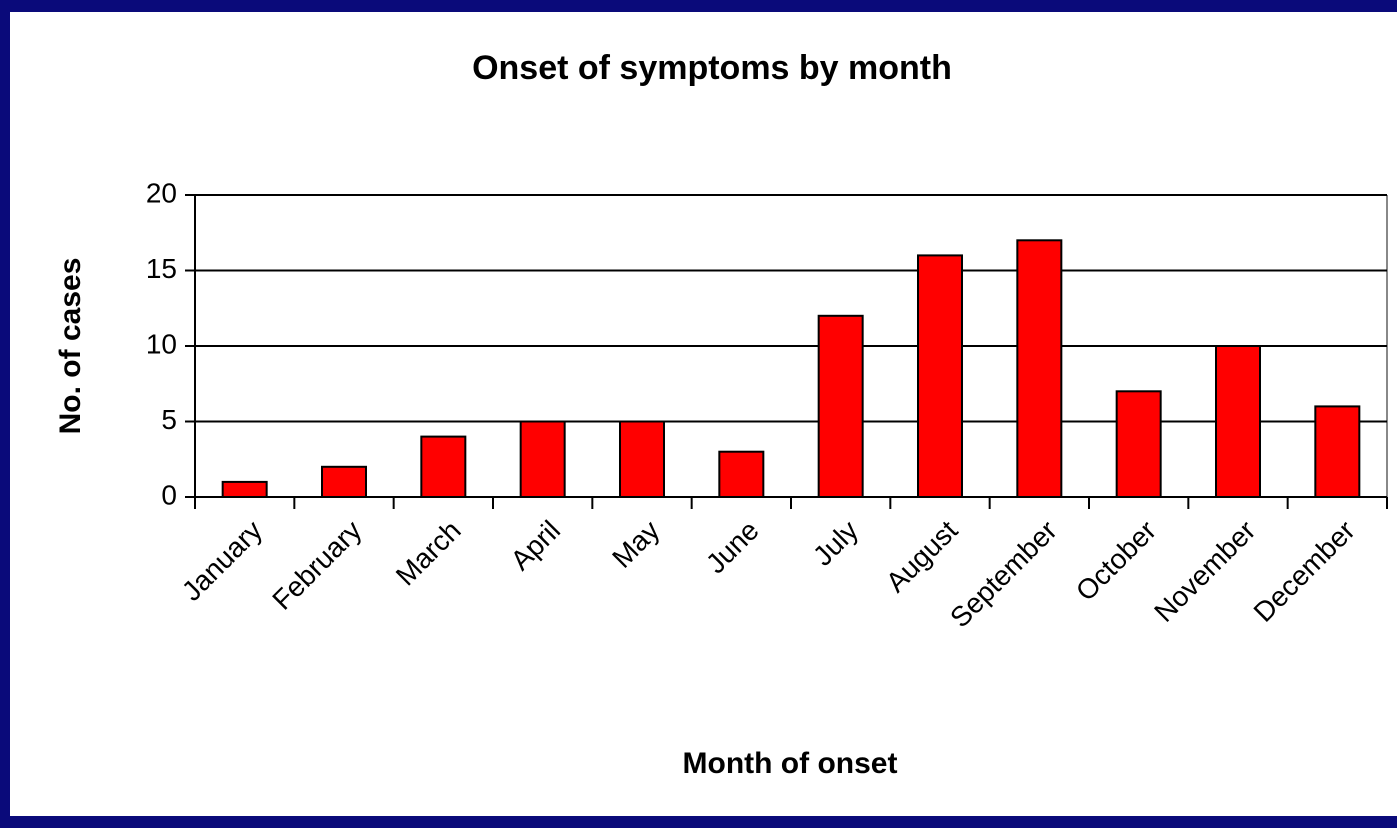 The image size is (1397, 828). What do you see at coordinates (161, 192) in the screenshot?
I see `y-tick-label: 20` at bounding box center [161, 192].